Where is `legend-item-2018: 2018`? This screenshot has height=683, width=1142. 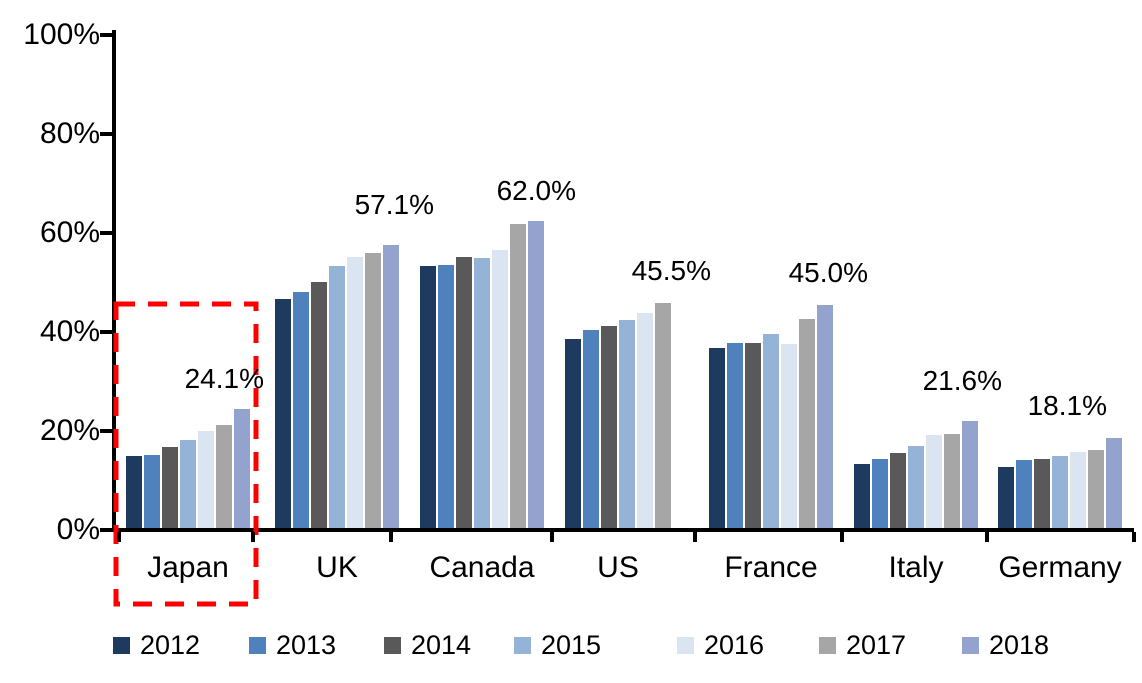
legend-item-2018: 2018 is located at coordinates (1005, 645).